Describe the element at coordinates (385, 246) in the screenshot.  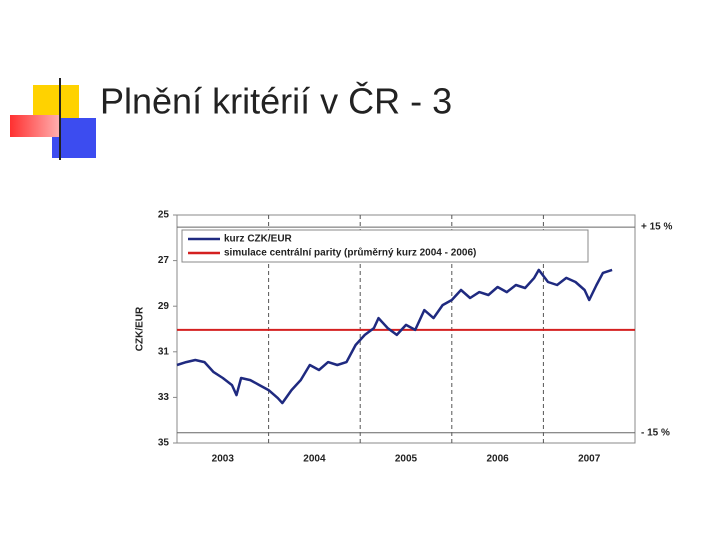
I see `legend-box` at that location.